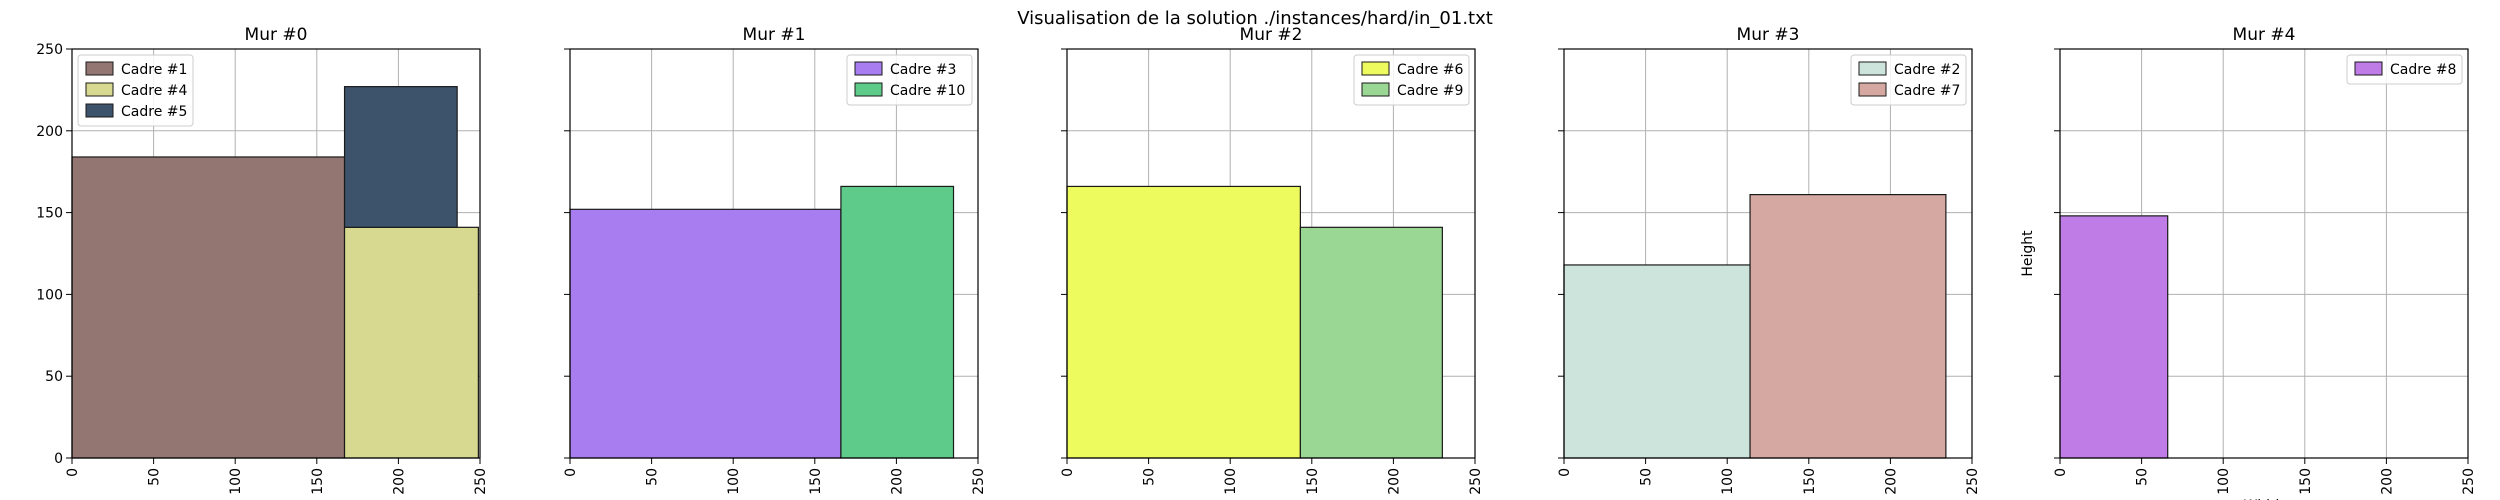 This screenshot has width=2500, height=500. Describe the element at coordinates (1411, 80) in the screenshot. I see `legend: Cadre #6 Cadre #9` at that location.